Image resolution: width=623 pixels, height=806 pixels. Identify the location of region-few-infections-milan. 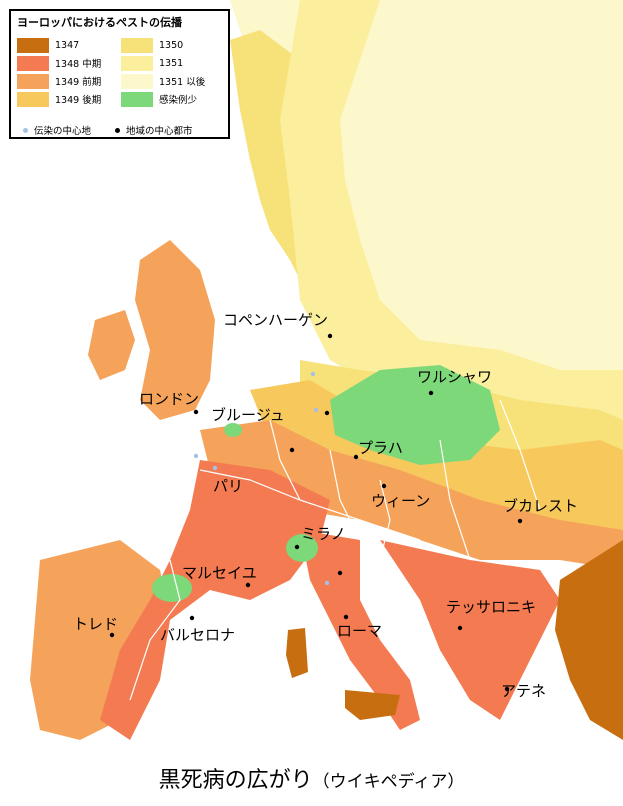
(302, 548).